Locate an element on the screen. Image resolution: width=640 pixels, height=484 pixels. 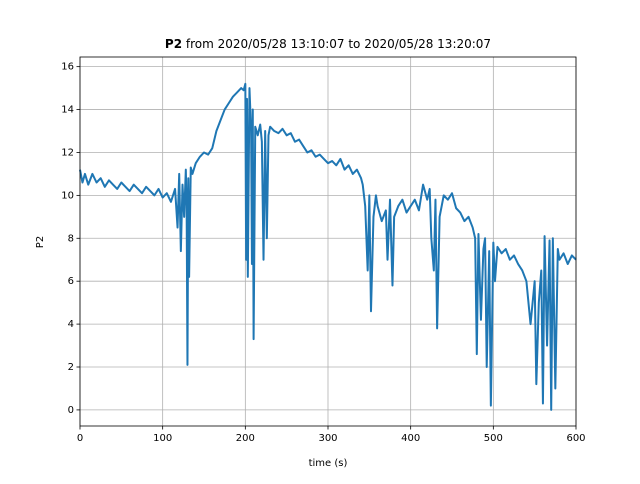
x-tick-label: 400 is located at coordinates (410, 438).